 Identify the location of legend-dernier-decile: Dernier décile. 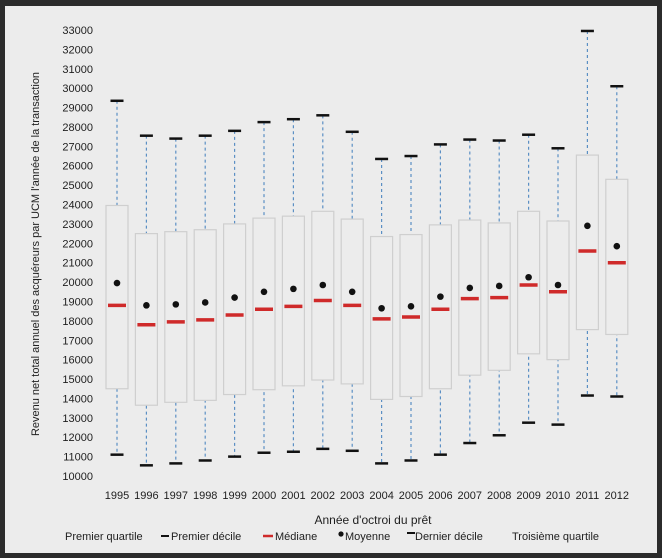
(449, 537).